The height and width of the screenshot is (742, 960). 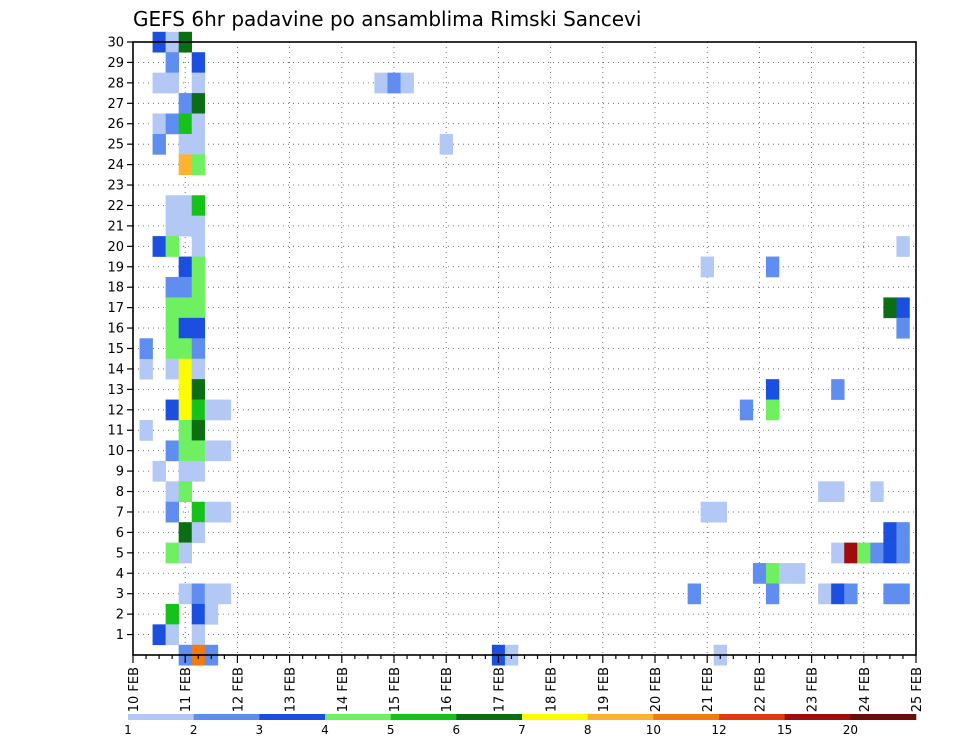 I want to click on x-tick-label: 21 FEB, so click(x=708, y=689).